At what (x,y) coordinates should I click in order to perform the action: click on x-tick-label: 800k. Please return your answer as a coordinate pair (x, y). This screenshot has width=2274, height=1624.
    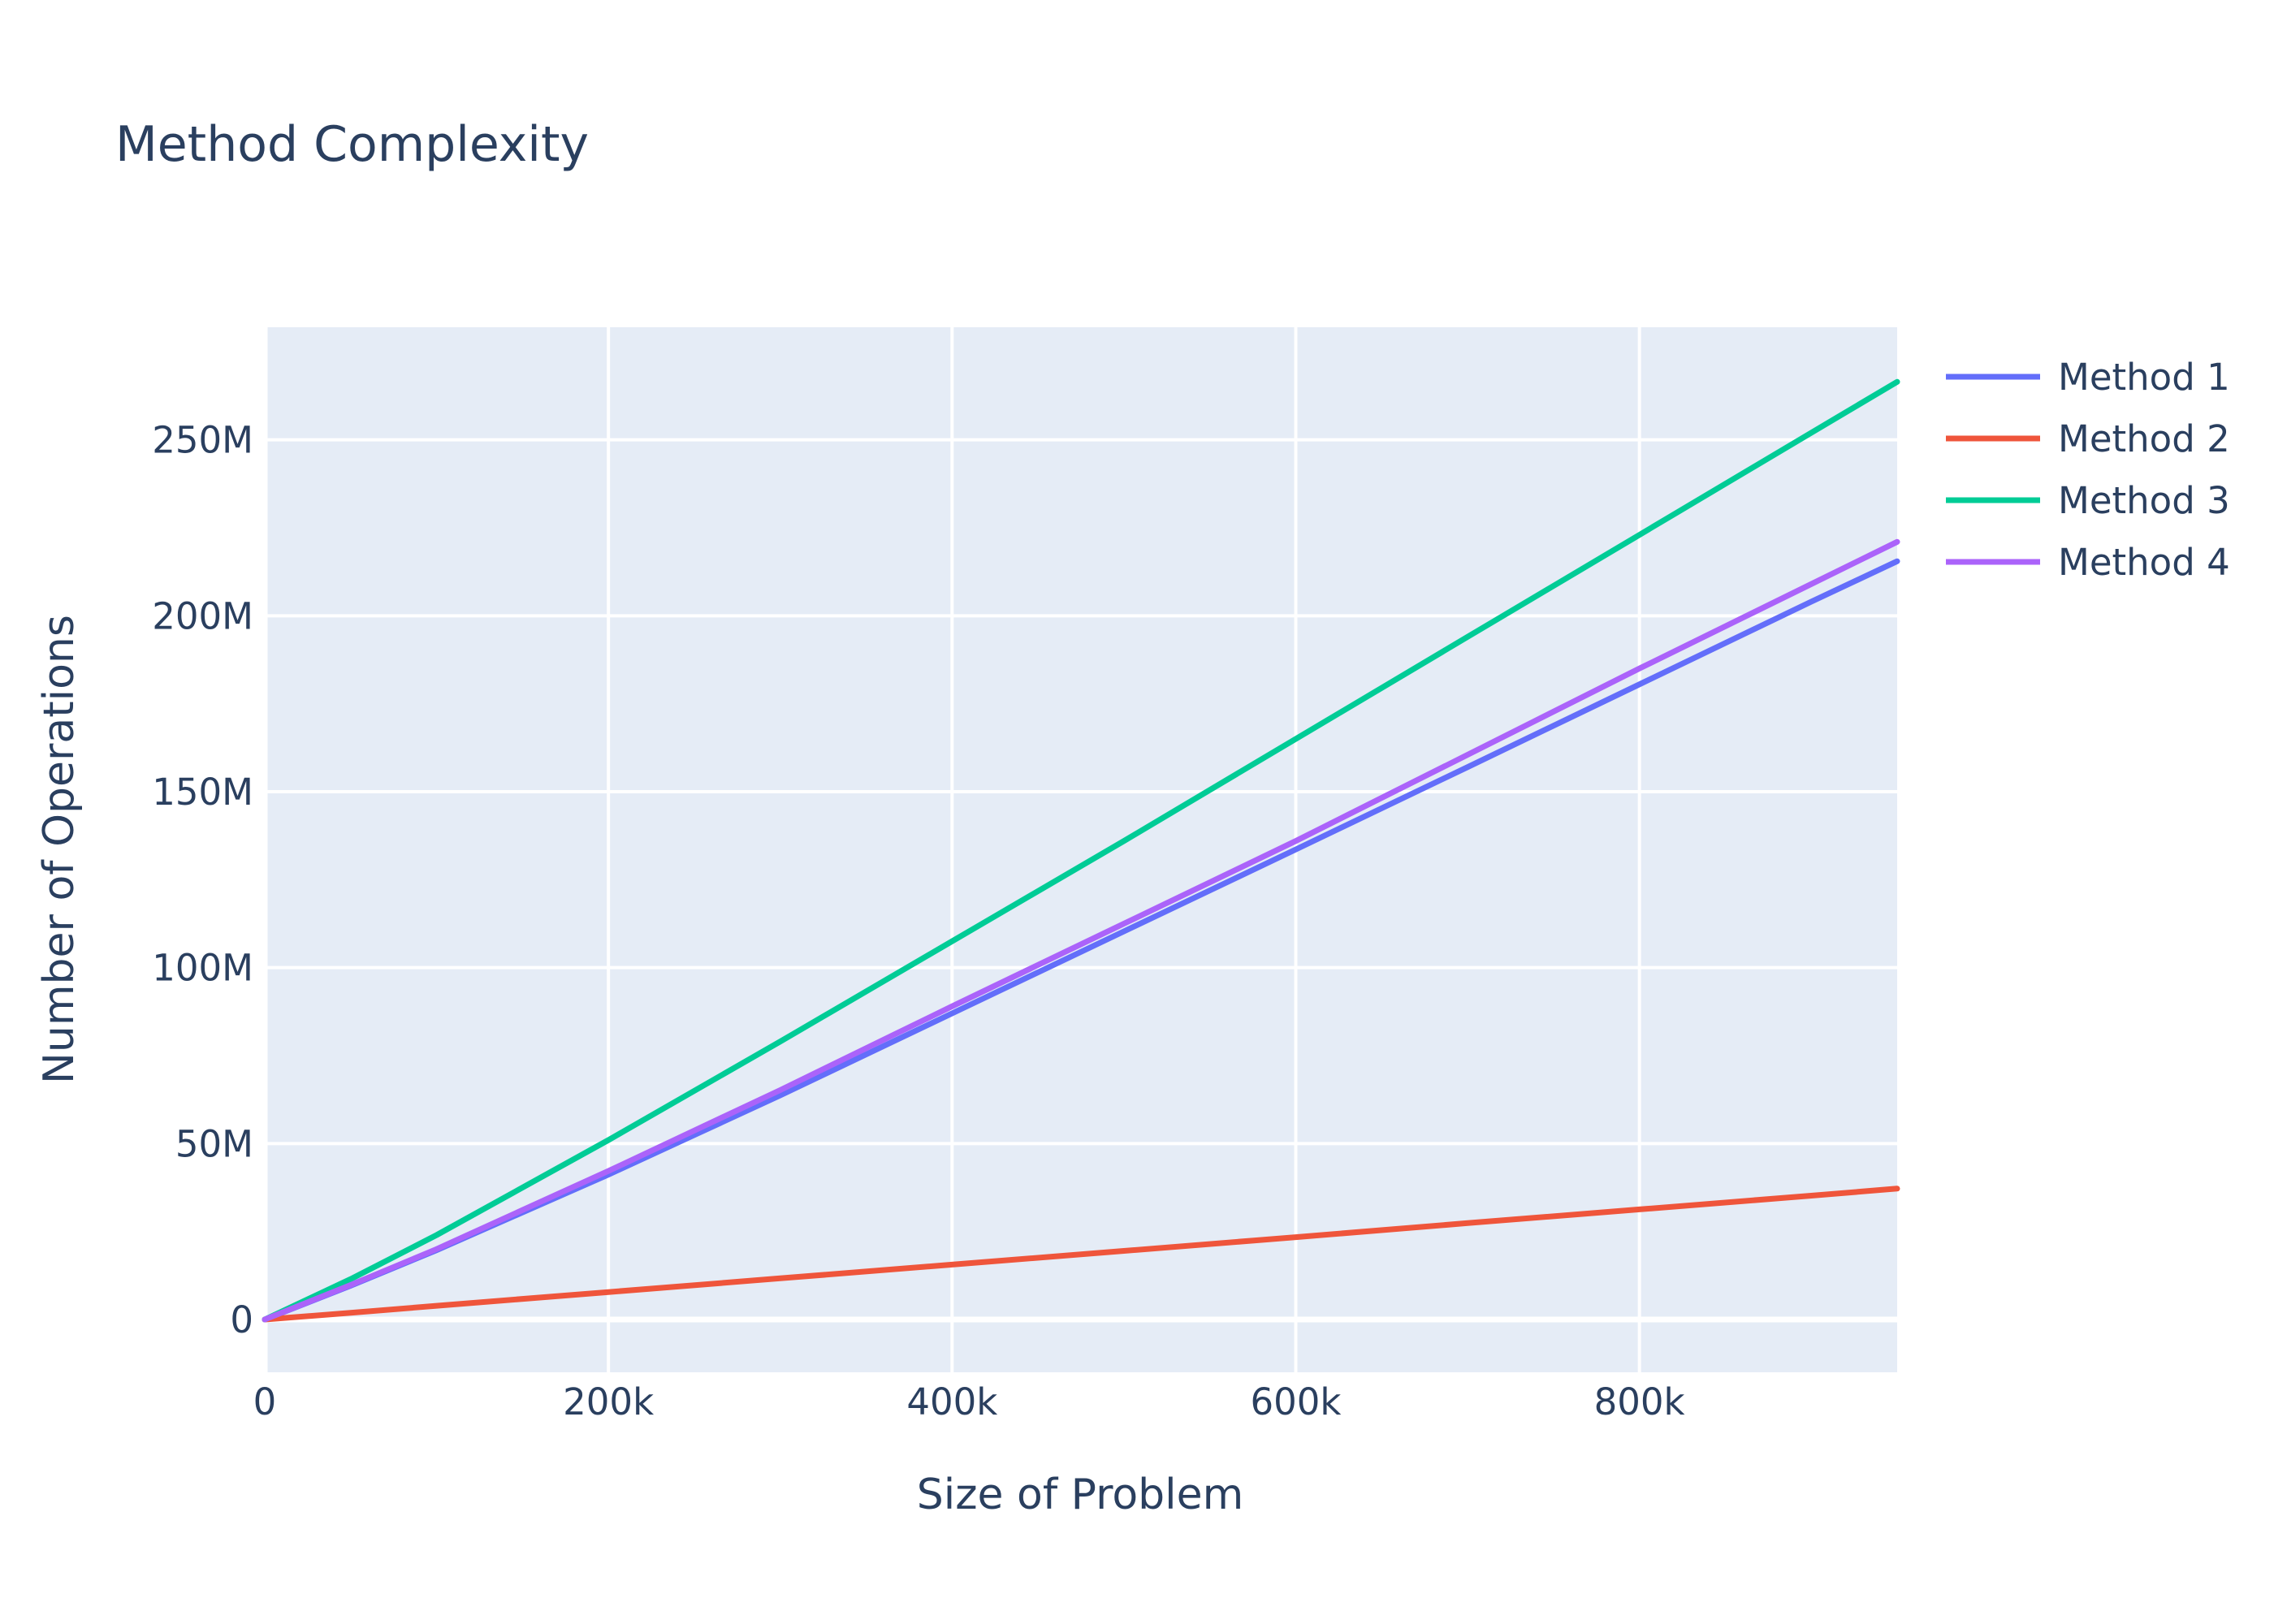
    Looking at the image, I should click on (1639, 1401).